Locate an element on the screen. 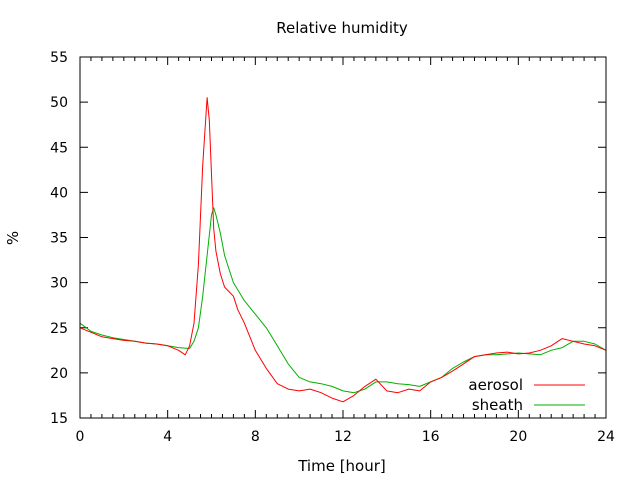 This screenshot has width=640, height=480. x-tick-label: 4 is located at coordinates (167, 437).